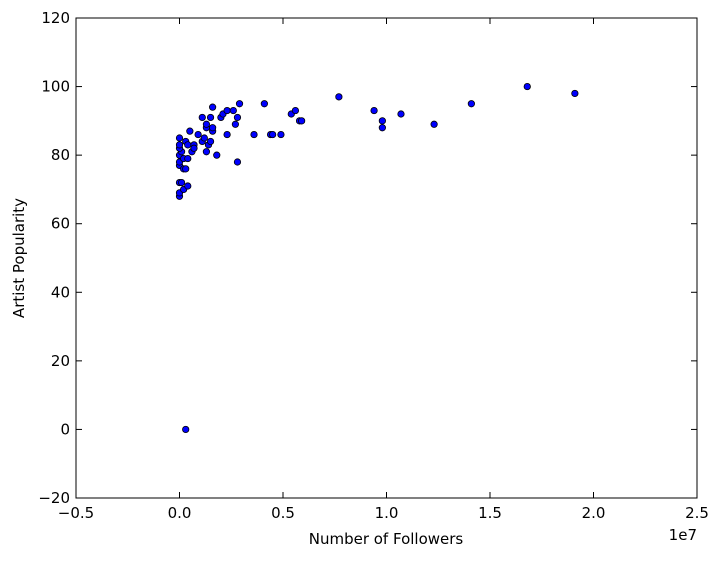 The image size is (718, 561). Describe the element at coordinates (490, 513) in the screenshot. I see `x-tick-label: 1.5` at that location.